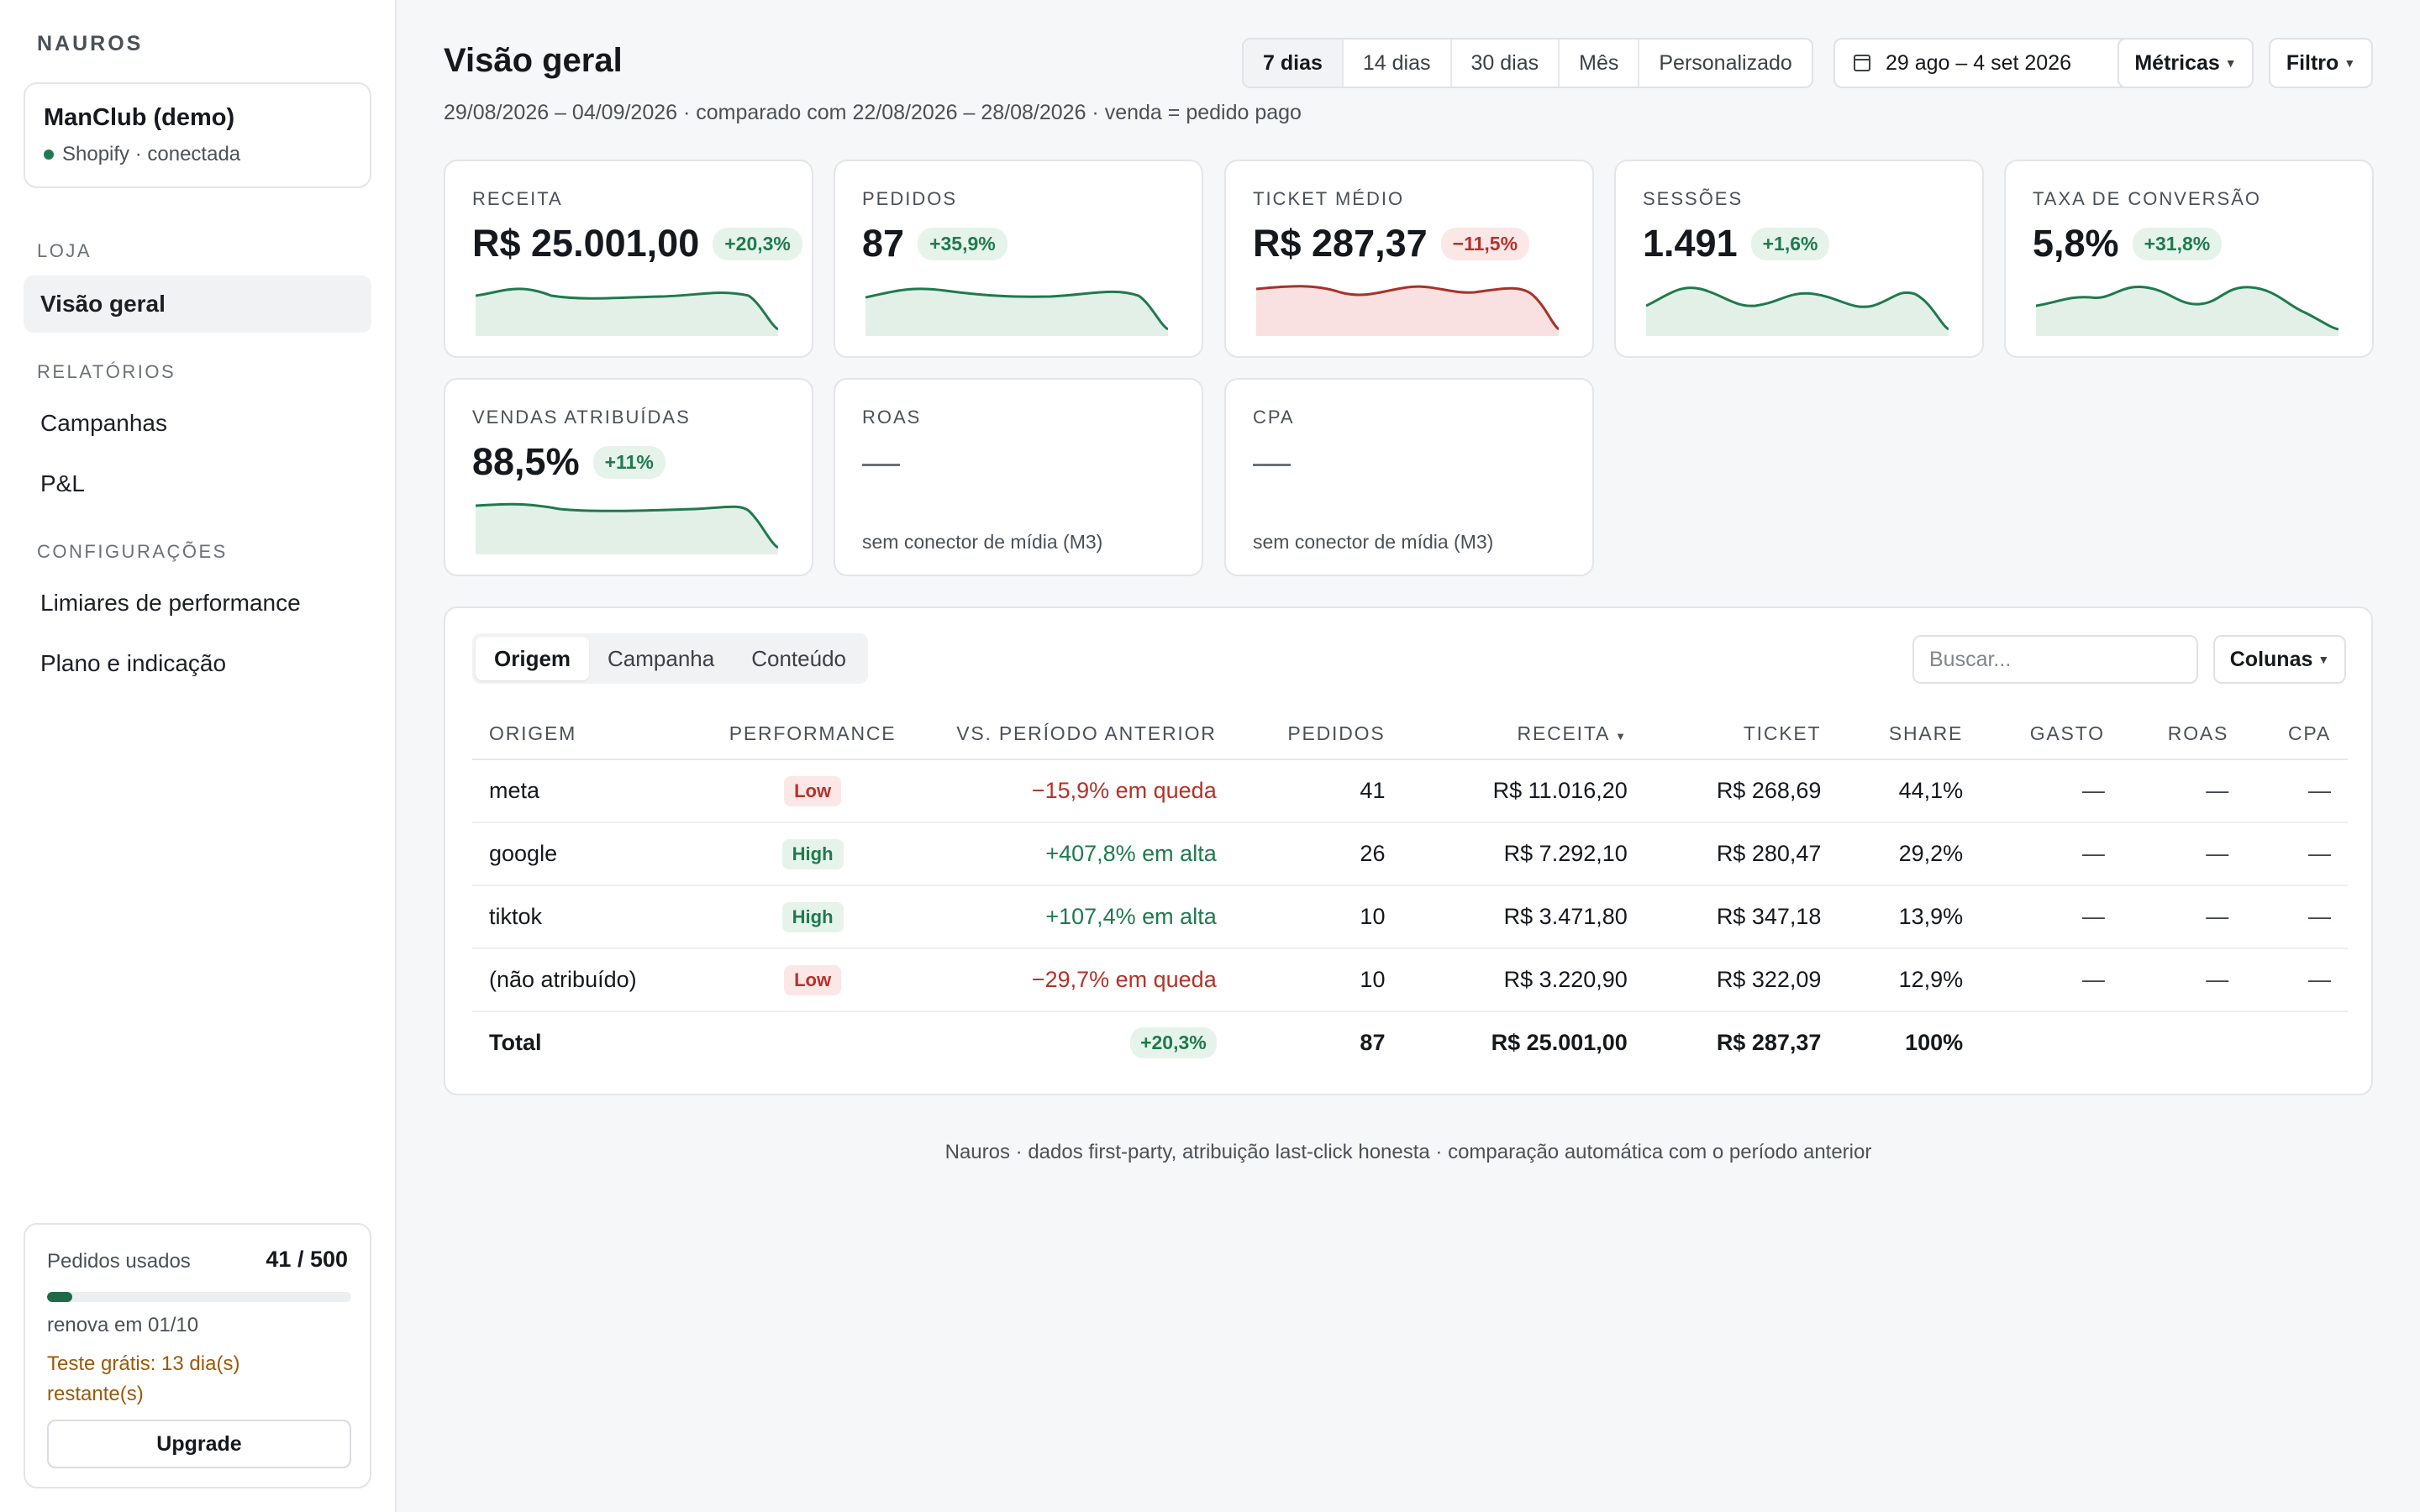  Describe the element at coordinates (813, 979) in the screenshot. I see `performance-badge: Low` at that location.